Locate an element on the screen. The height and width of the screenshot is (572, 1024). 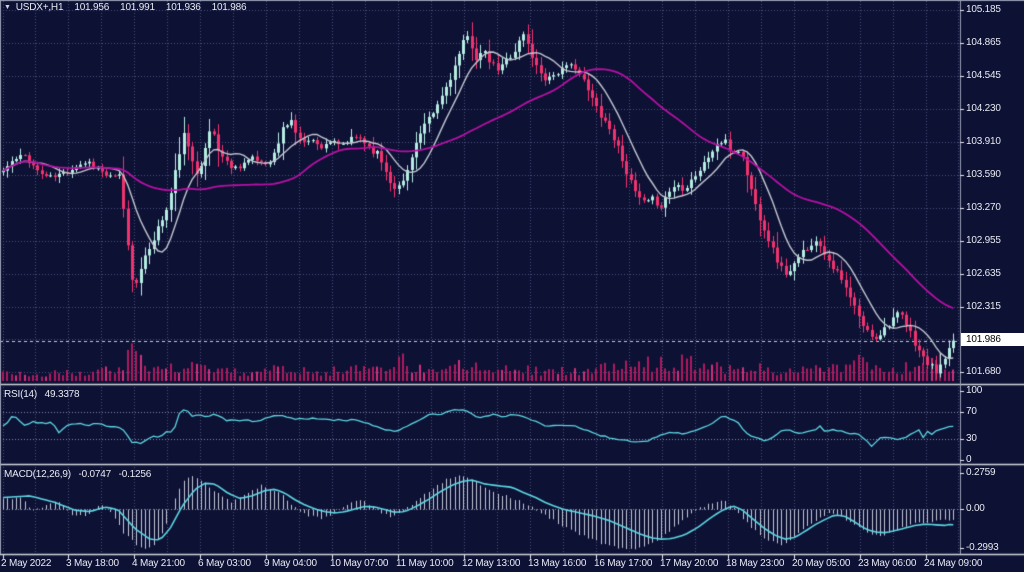
time-tick-label: 16 May 17:00 is located at coordinates (623, 563).